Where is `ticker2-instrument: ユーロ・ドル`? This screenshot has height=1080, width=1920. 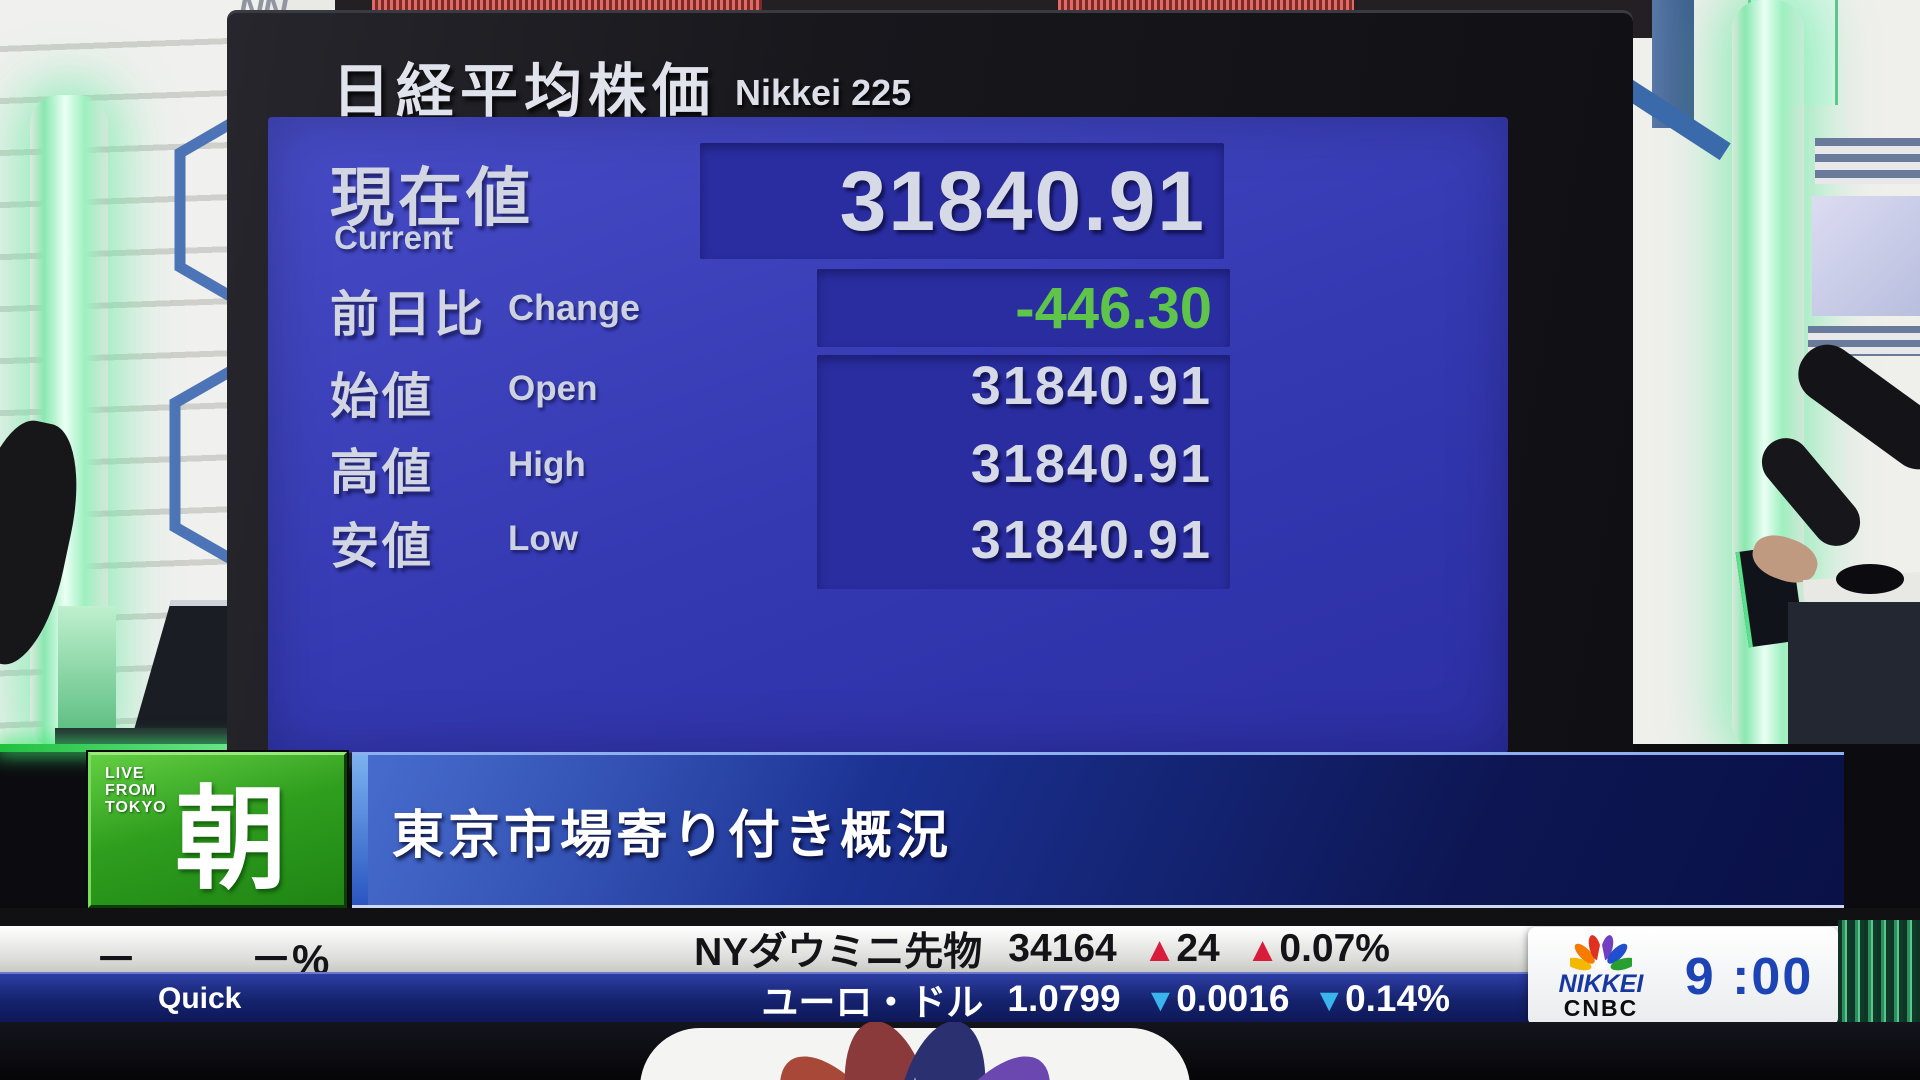 ticker2-instrument: ユーロ・ドル is located at coordinates (872, 1002).